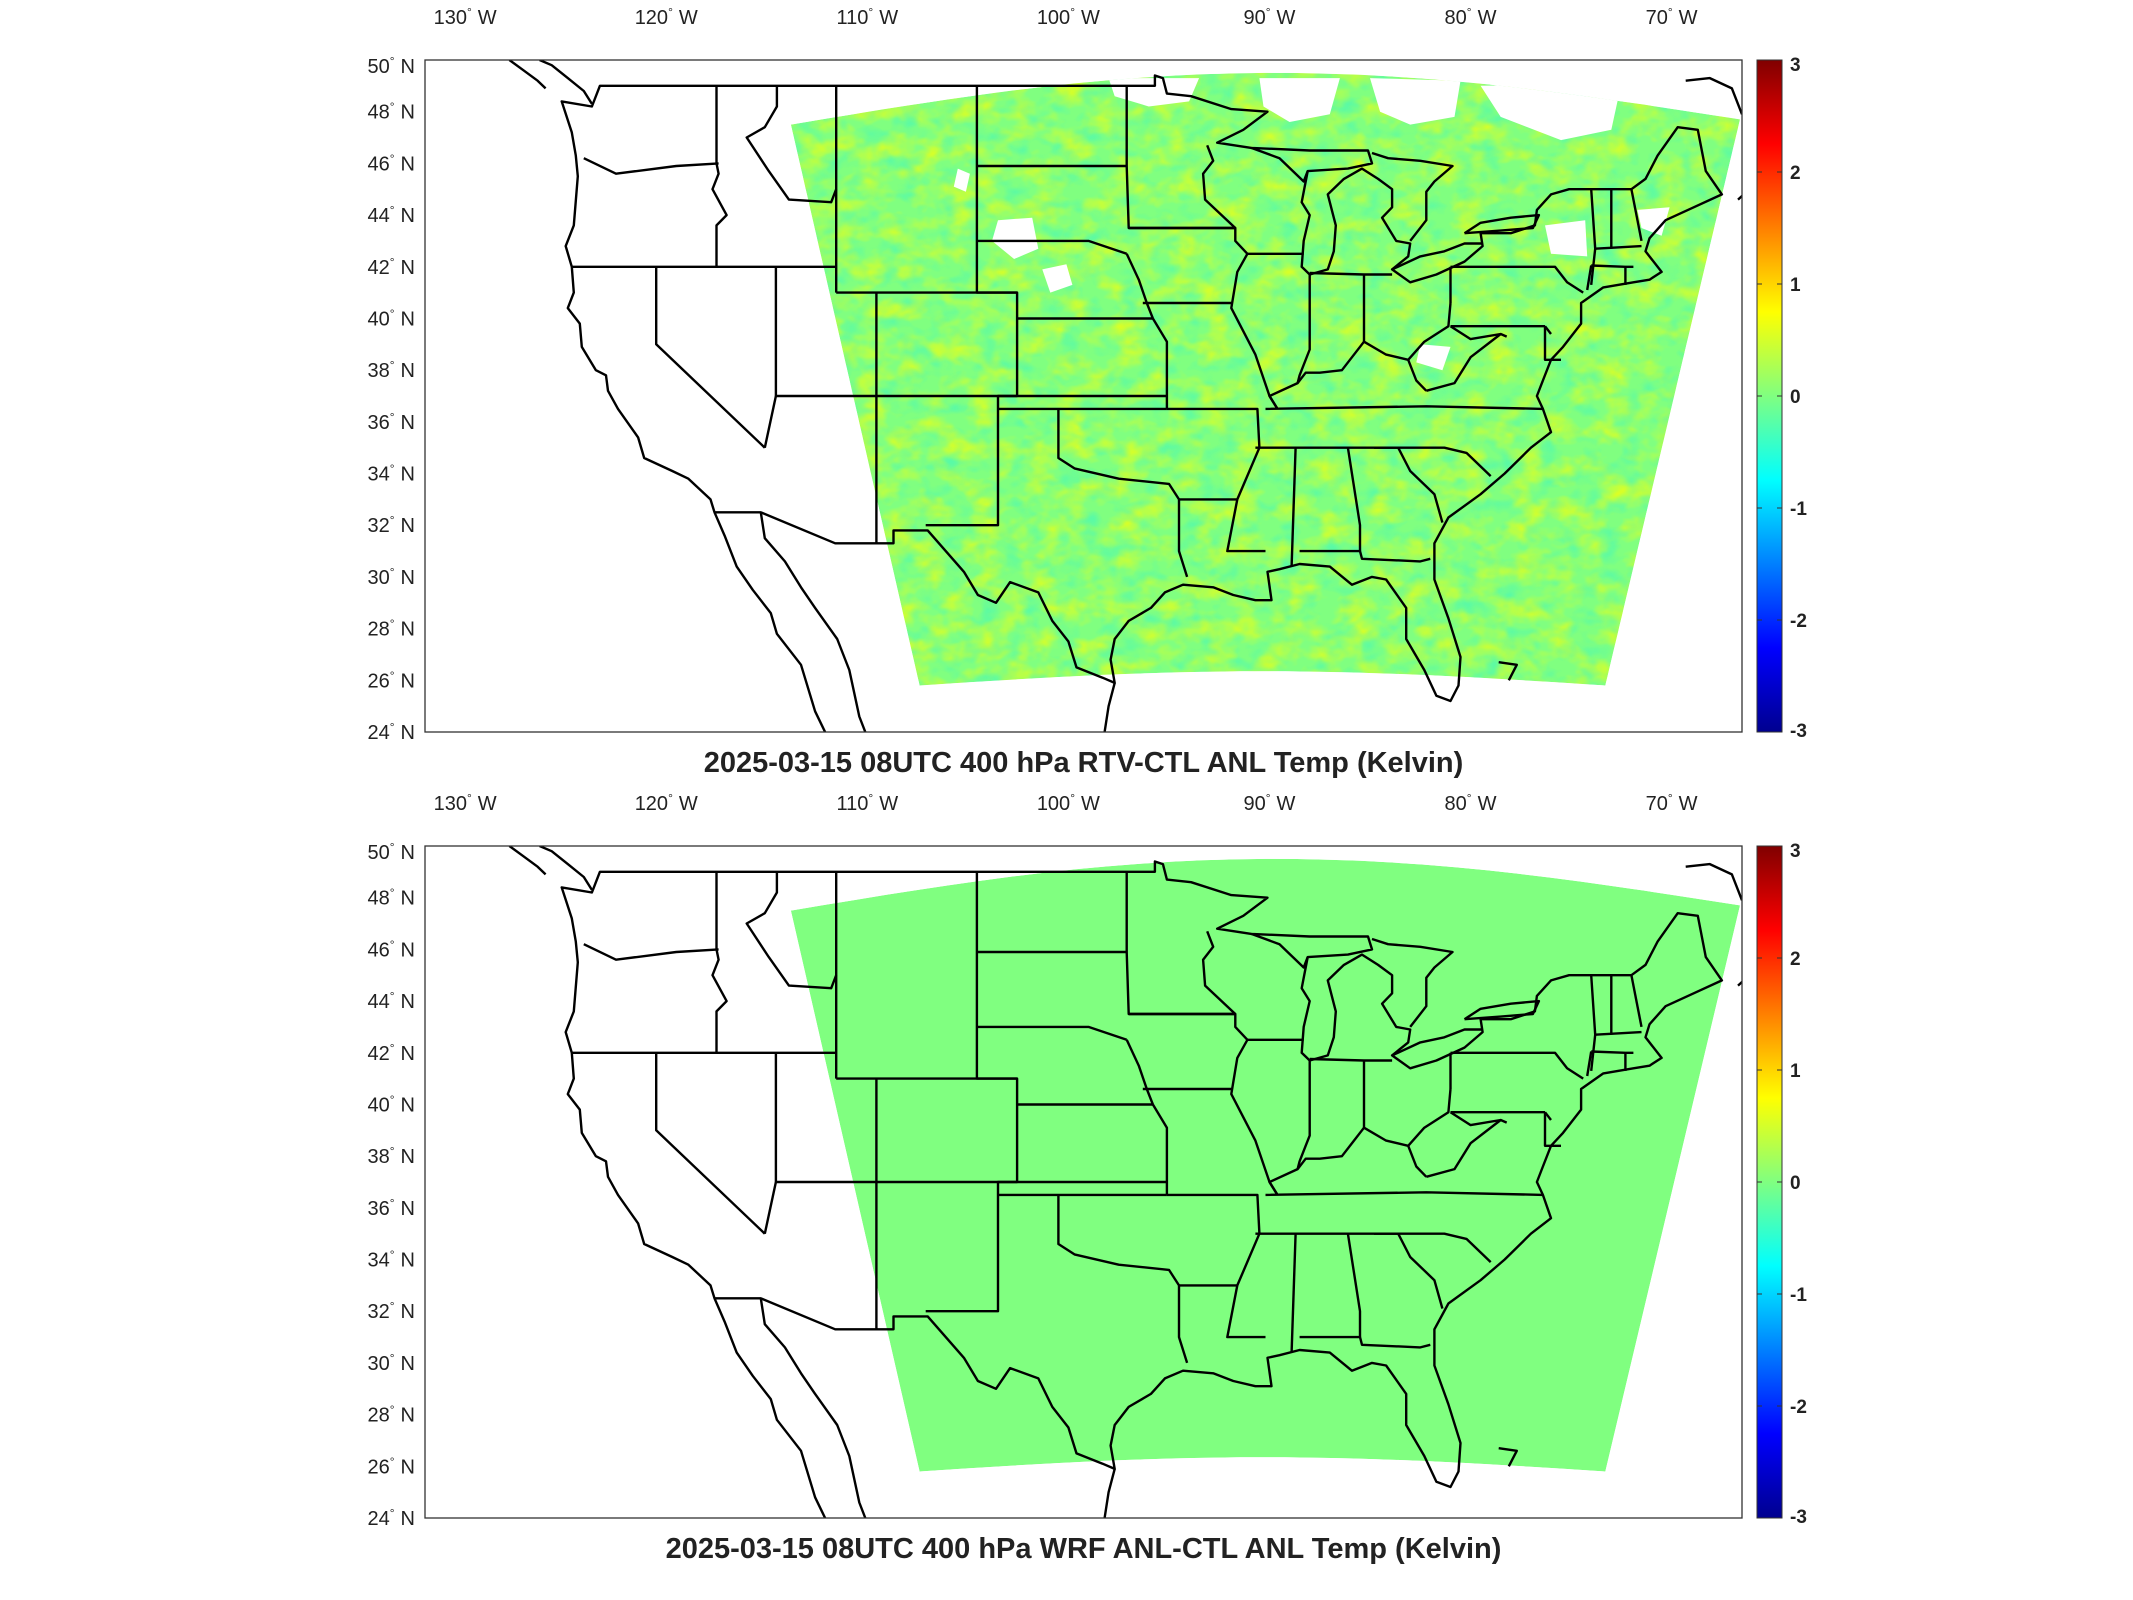 The height and width of the screenshot is (1600, 2133). Describe the element at coordinates (1795, 65) in the screenshot. I see `colorbar-tick-label: 3` at that location.